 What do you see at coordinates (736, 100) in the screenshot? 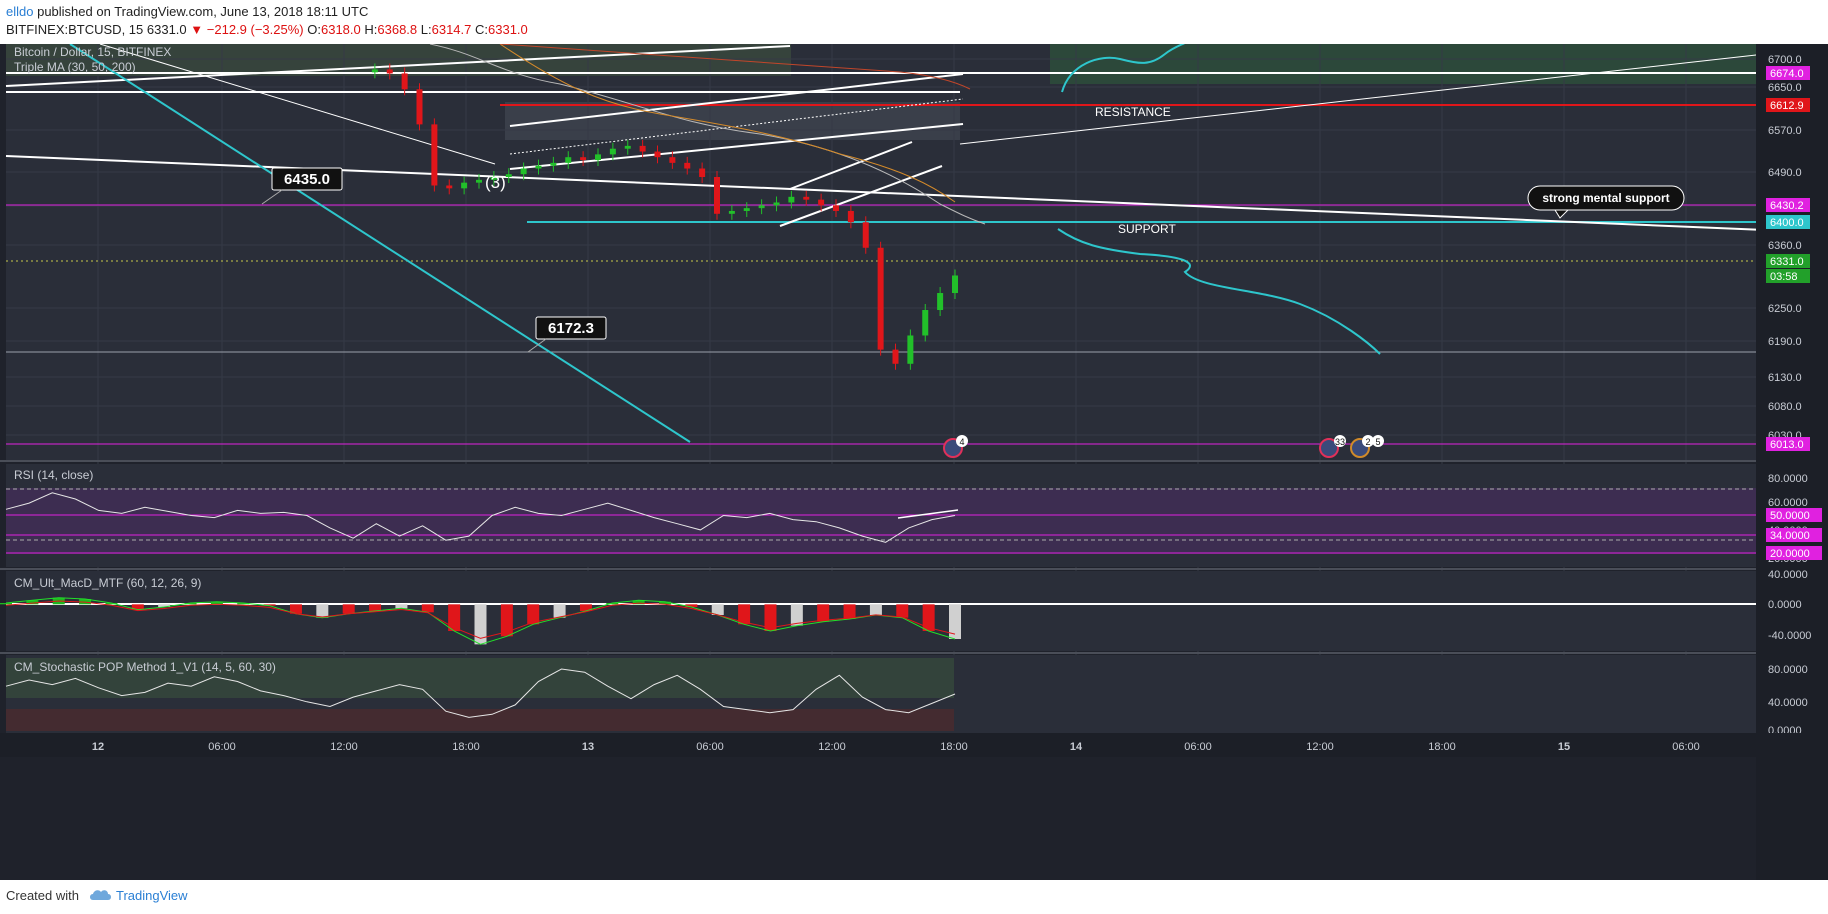
I see `channel-top` at bounding box center [736, 100].